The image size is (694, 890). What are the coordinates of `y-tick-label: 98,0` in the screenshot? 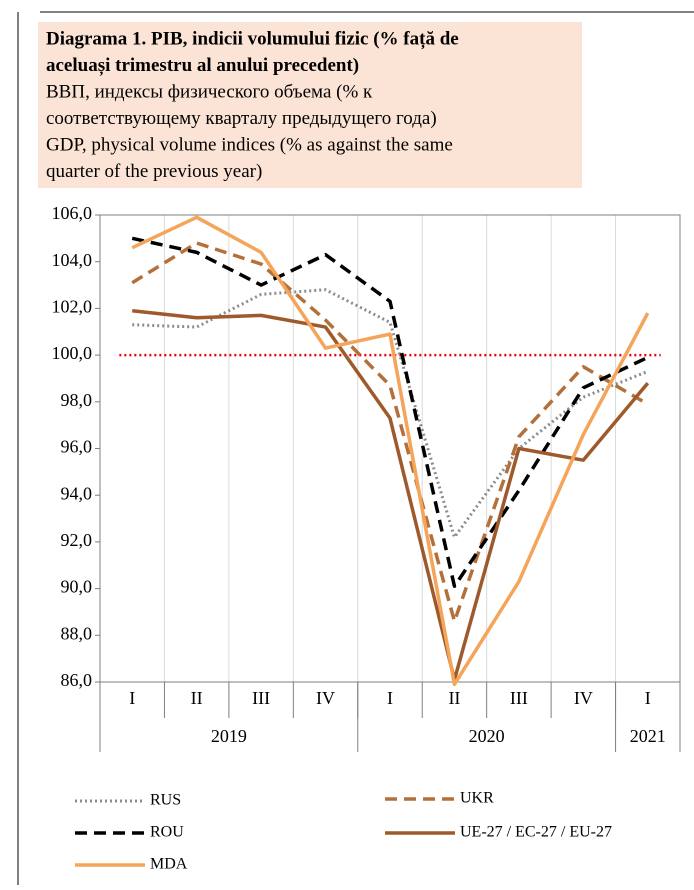 It's located at (77, 400).